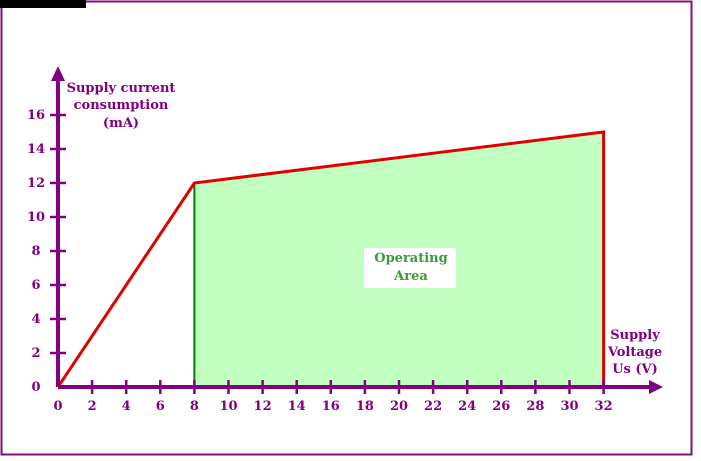 The height and width of the screenshot is (461, 701). Describe the element at coordinates (501, 406) in the screenshot. I see `x-tick-label: 26` at that location.